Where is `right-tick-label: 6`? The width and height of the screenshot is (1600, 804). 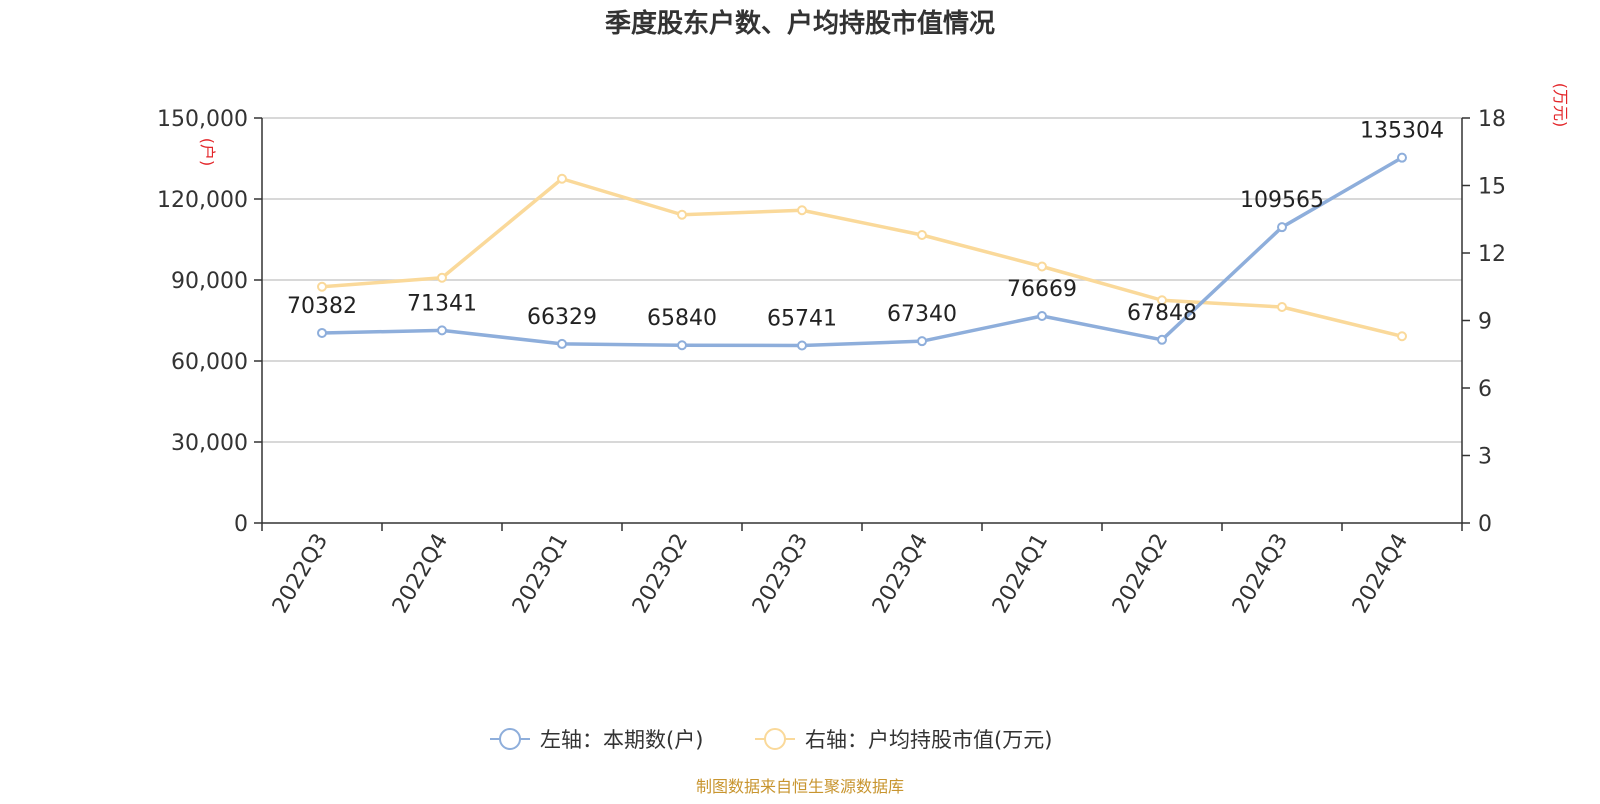 right-tick-label: 6 is located at coordinates (1485, 389).